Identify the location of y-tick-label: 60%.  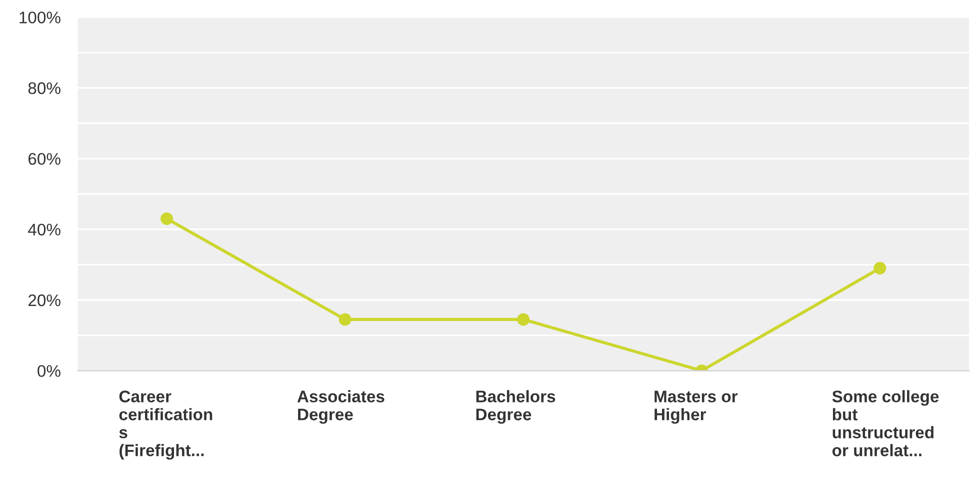
(44, 158).